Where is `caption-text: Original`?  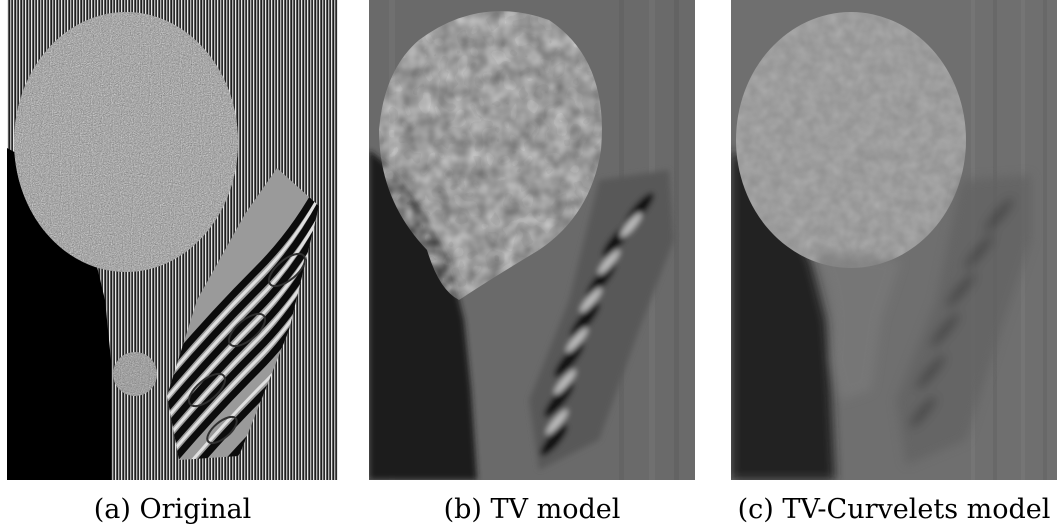 caption-text: Original is located at coordinates (195, 509).